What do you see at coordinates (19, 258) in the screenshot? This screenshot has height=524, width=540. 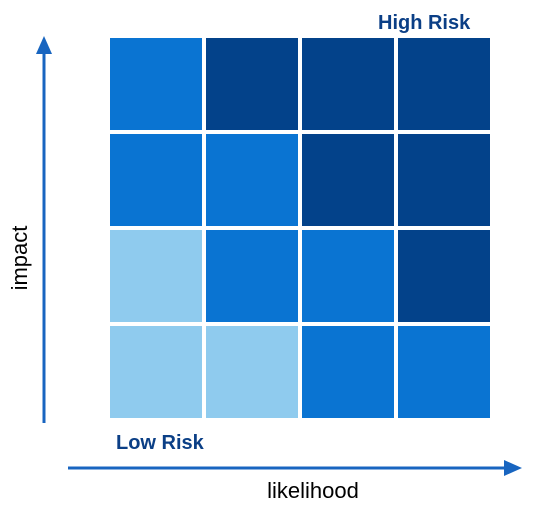 I see `y-axis-label: impact` at bounding box center [19, 258].